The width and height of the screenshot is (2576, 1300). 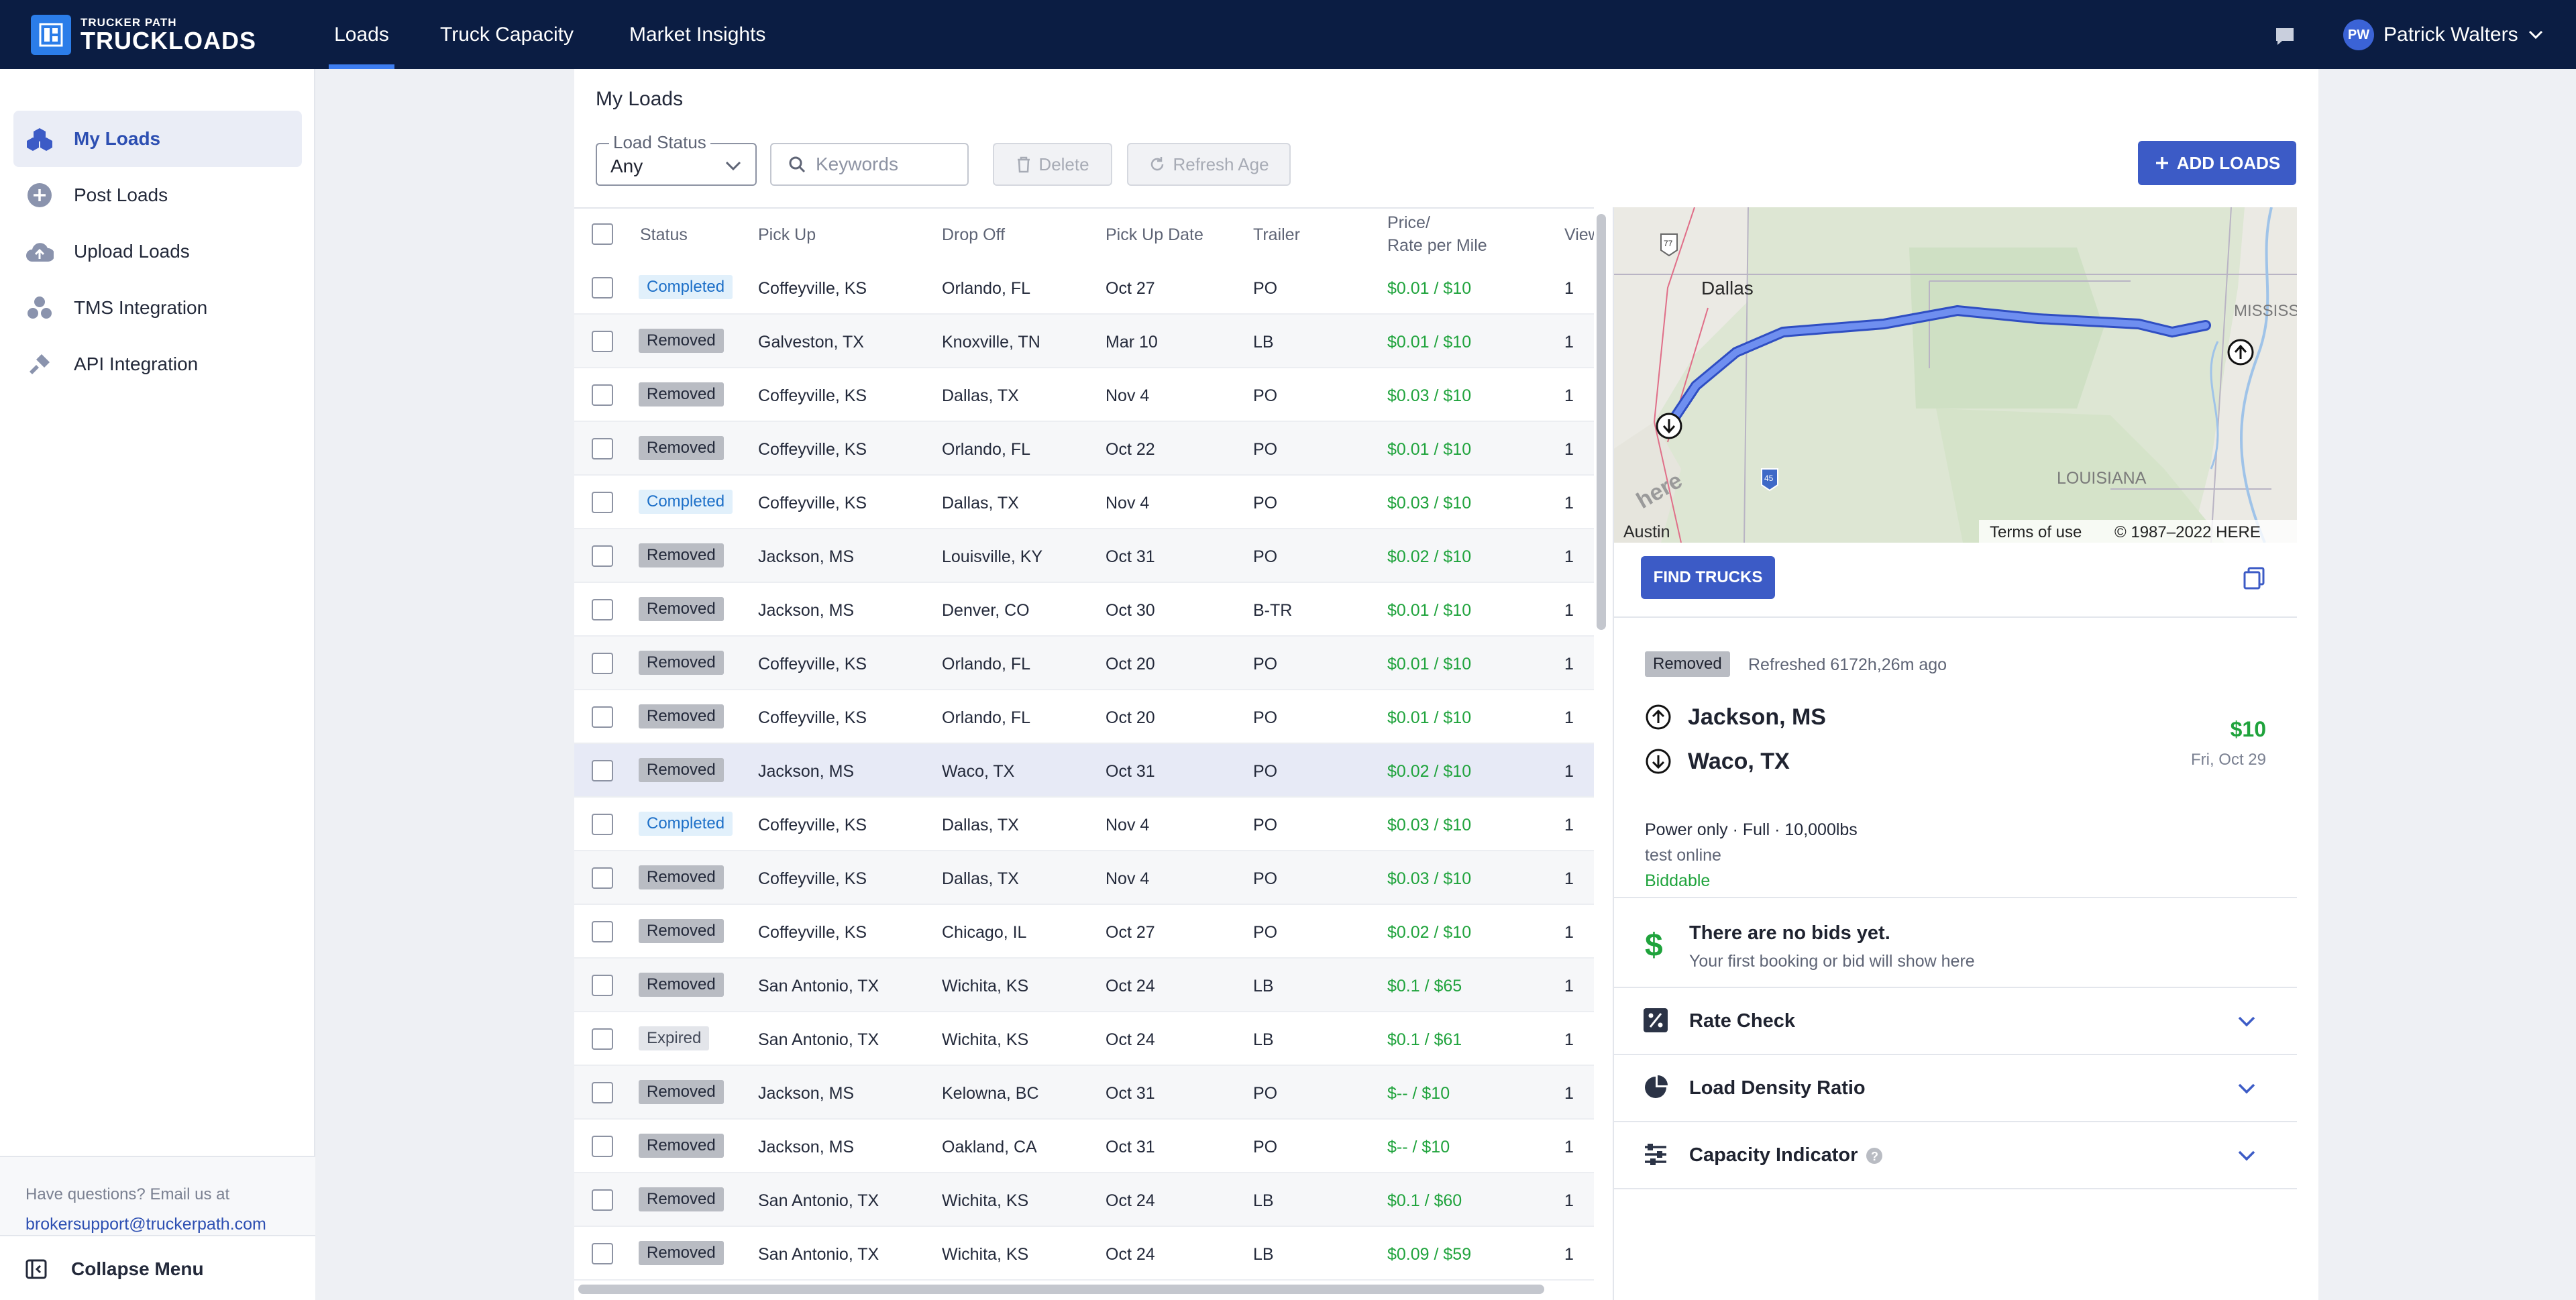 I want to click on collapse-menu-button: Collapse Menu, so click(x=157, y=1268).